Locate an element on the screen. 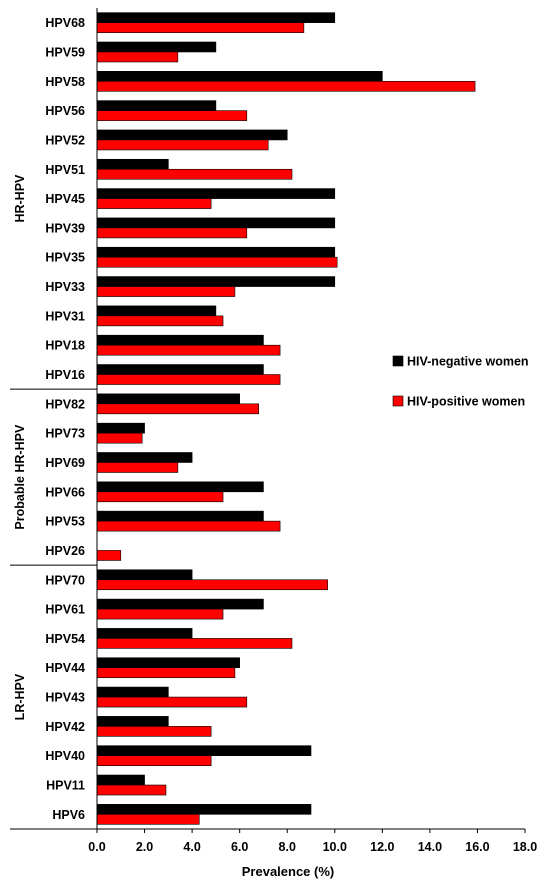 This screenshot has width=550, height=890. bar-hiv-negative-hpv54 is located at coordinates (144, 633).